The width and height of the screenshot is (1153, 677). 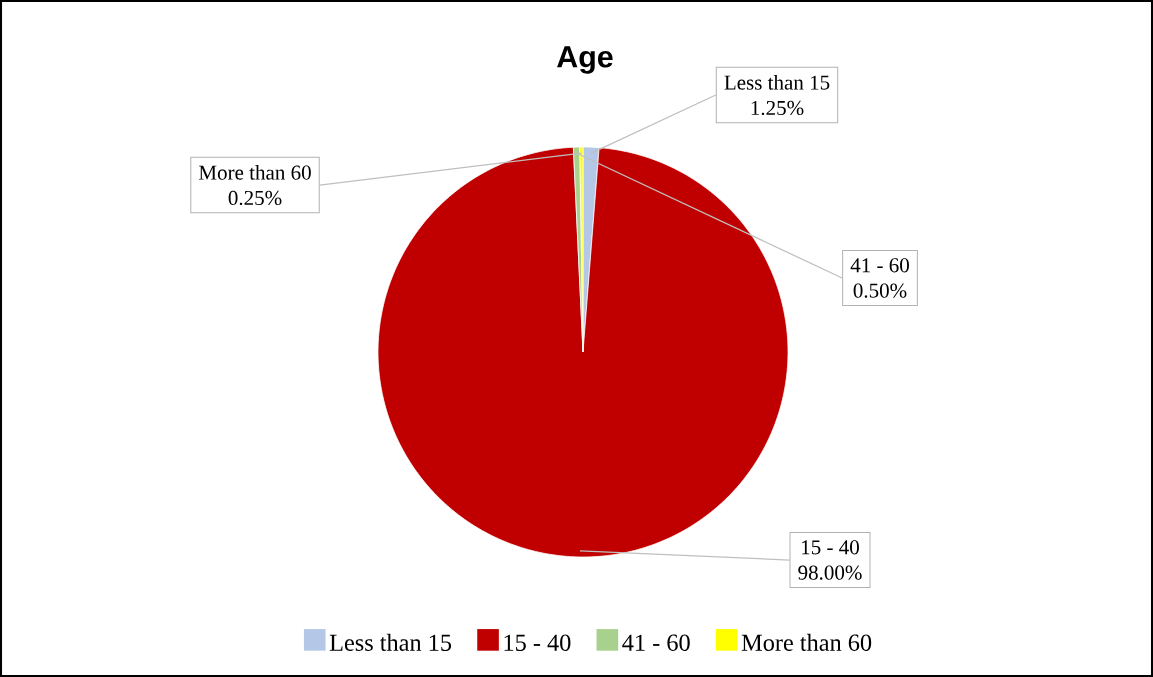 I want to click on legend-label: More than 60, so click(x=806, y=642).